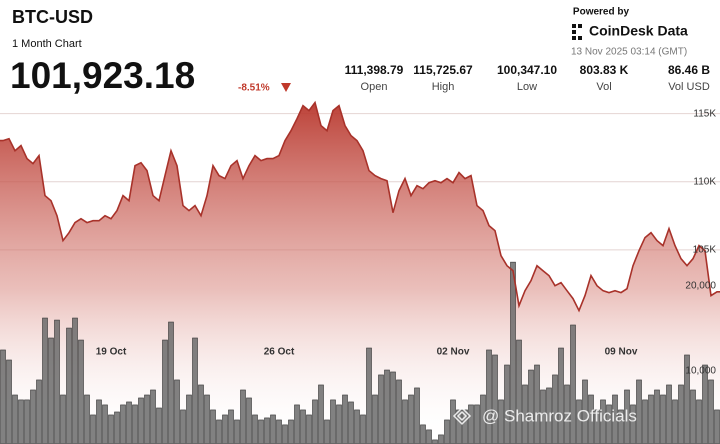  What do you see at coordinates (689, 87) in the screenshot?
I see `stat-label: Vol USD` at bounding box center [689, 87].